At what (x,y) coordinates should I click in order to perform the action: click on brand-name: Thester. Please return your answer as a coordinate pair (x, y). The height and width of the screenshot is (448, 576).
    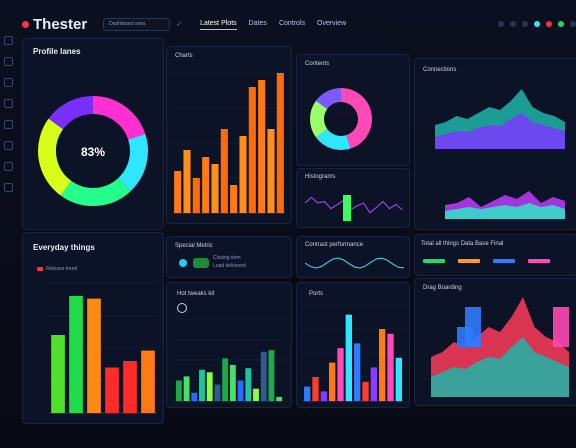
    Looking at the image, I should click on (60, 24).